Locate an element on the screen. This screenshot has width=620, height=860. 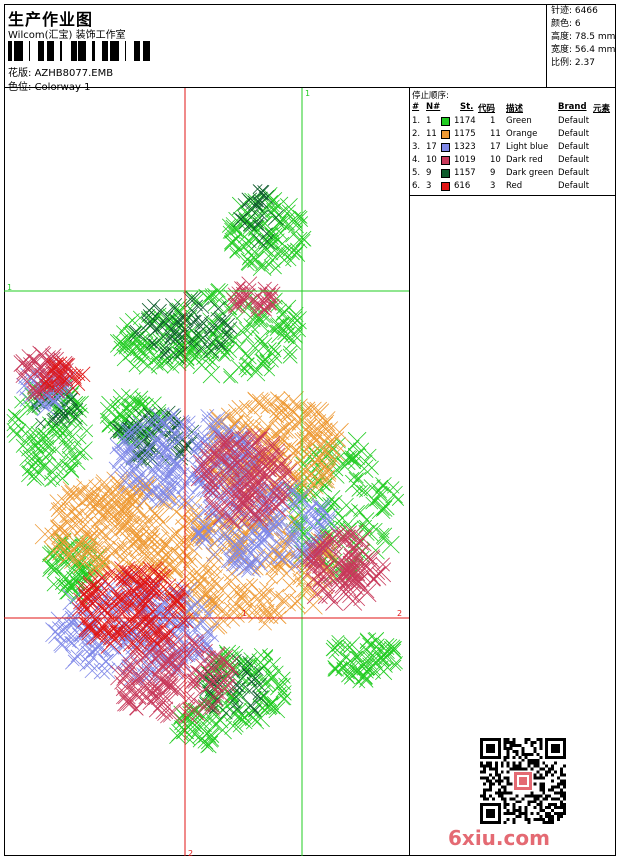
guide-label-v1: 1 is located at coordinates (307, 93).